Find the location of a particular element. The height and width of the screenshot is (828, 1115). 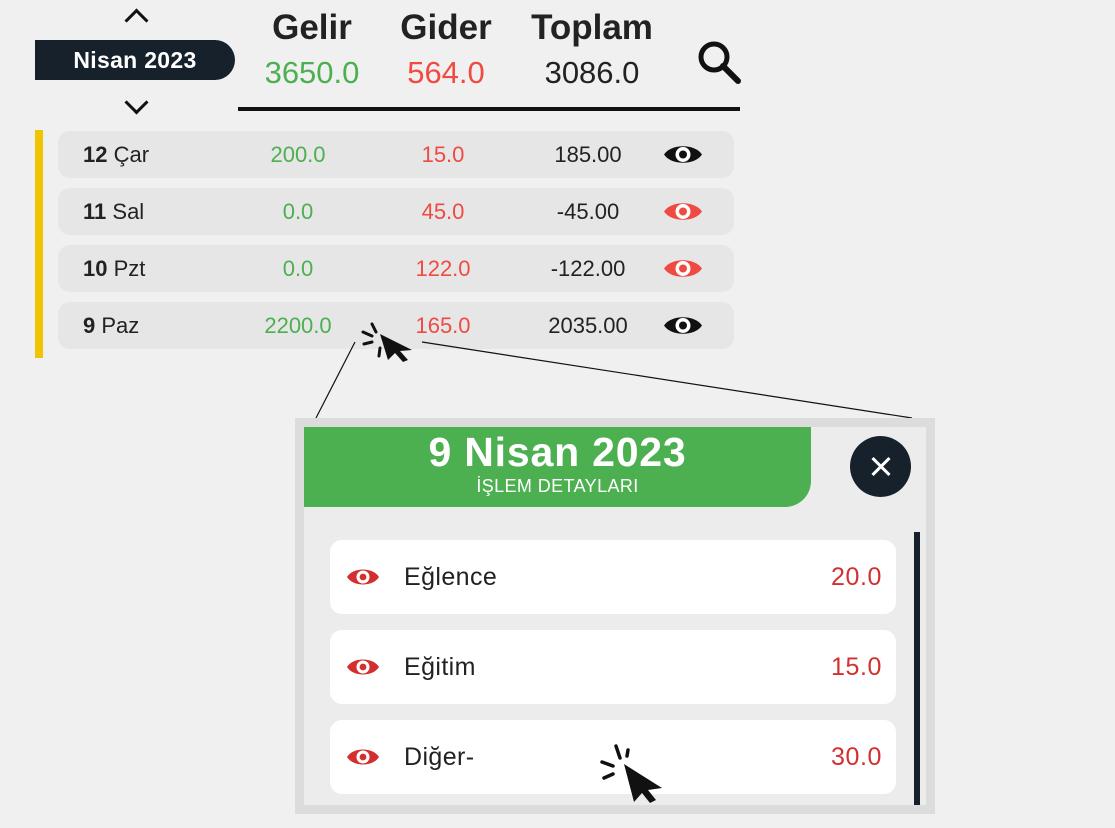

expense-total: 564.0 is located at coordinates (446, 72).